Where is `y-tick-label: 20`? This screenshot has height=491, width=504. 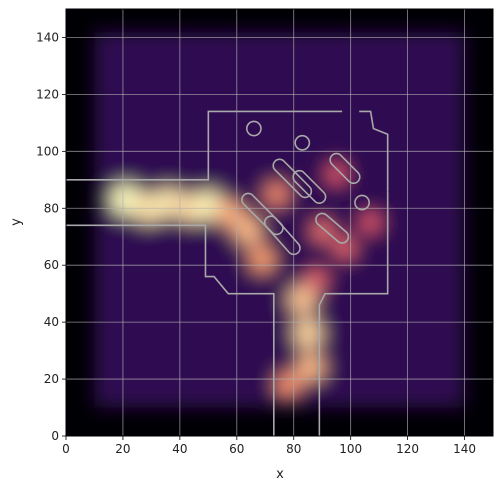 y-tick-label: 20 is located at coordinates (51, 379).